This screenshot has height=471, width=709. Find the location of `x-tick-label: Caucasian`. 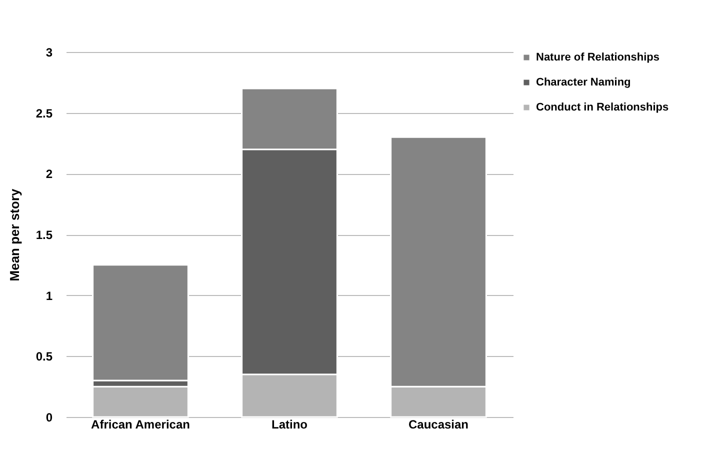

x-tick-label: Caucasian is located at coordinates (438, 425).